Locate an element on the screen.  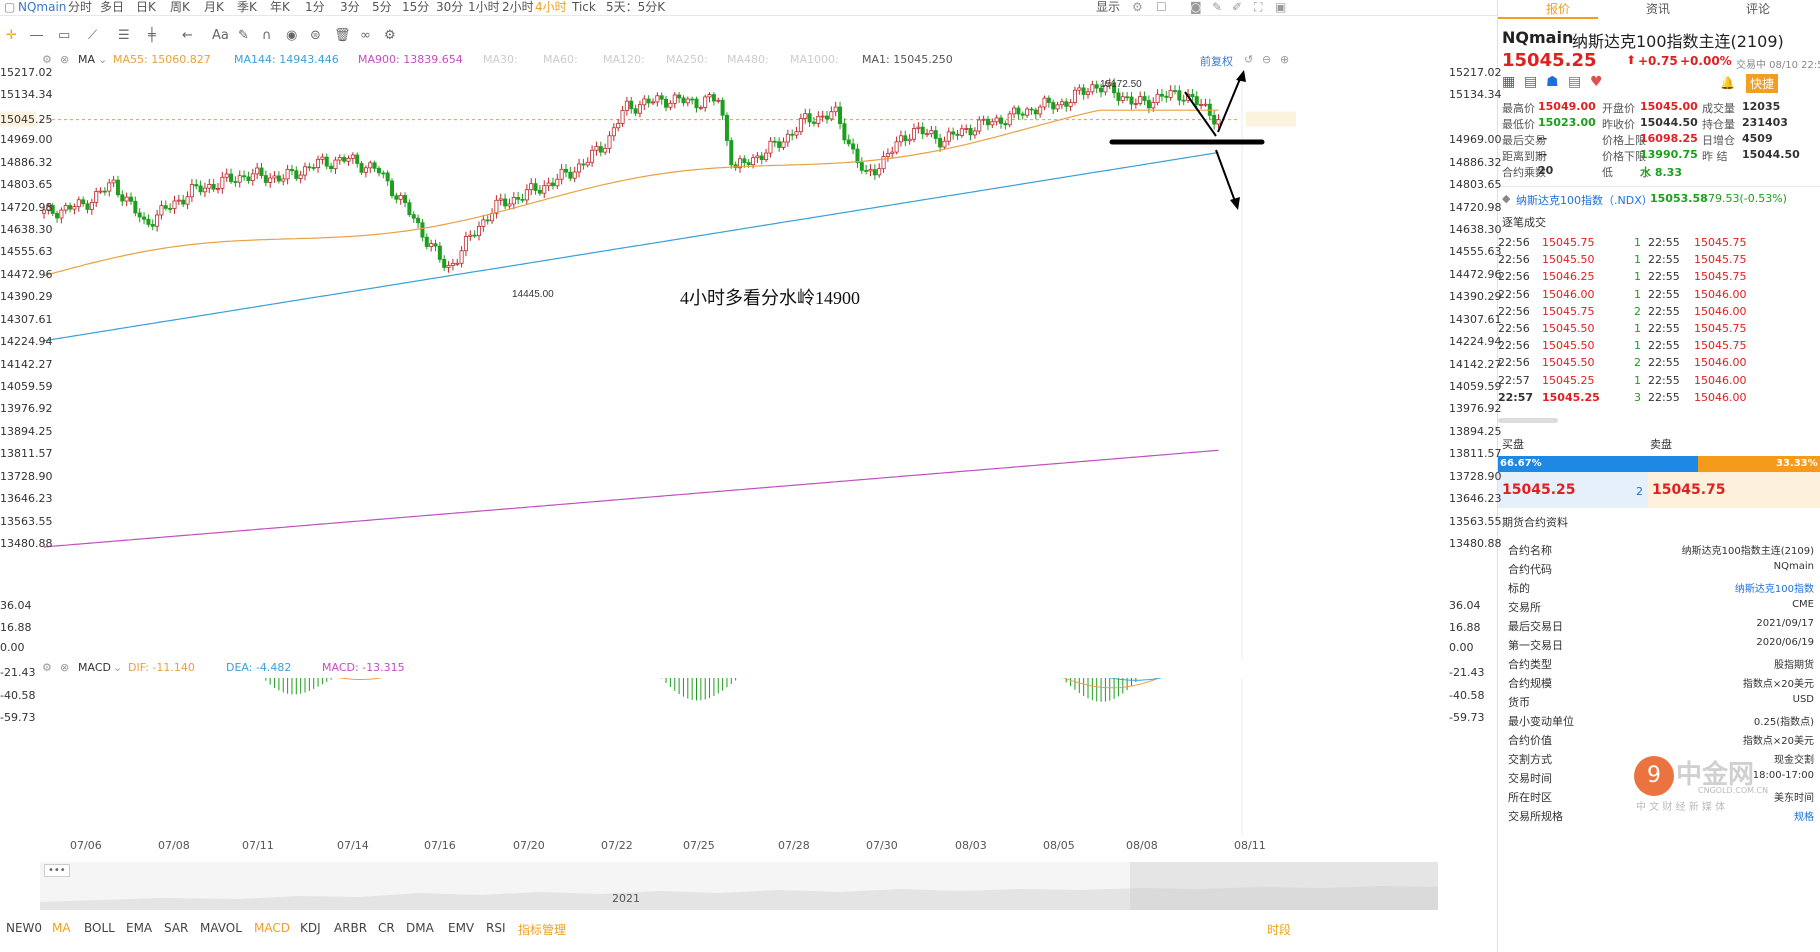
indicator-tab-10: DMA is located at coordinates (420, 928).